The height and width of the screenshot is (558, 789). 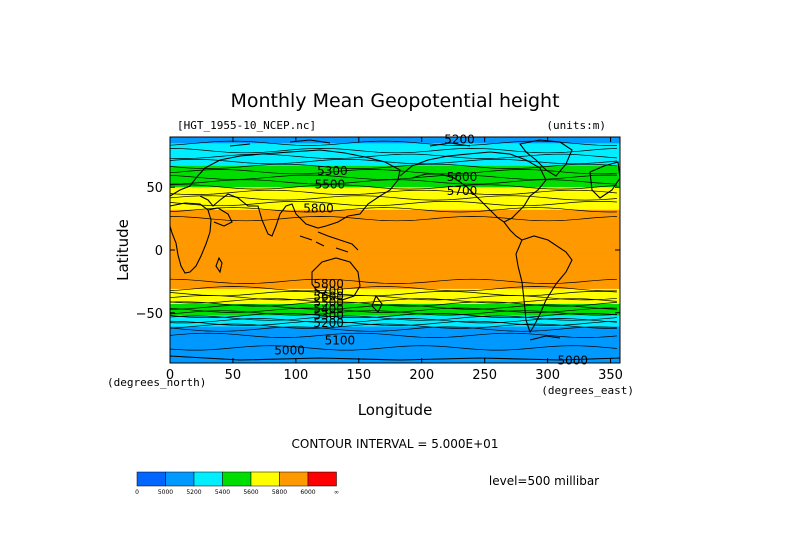 I want to click on contour-label: 5800, so click(x=318, y=209).